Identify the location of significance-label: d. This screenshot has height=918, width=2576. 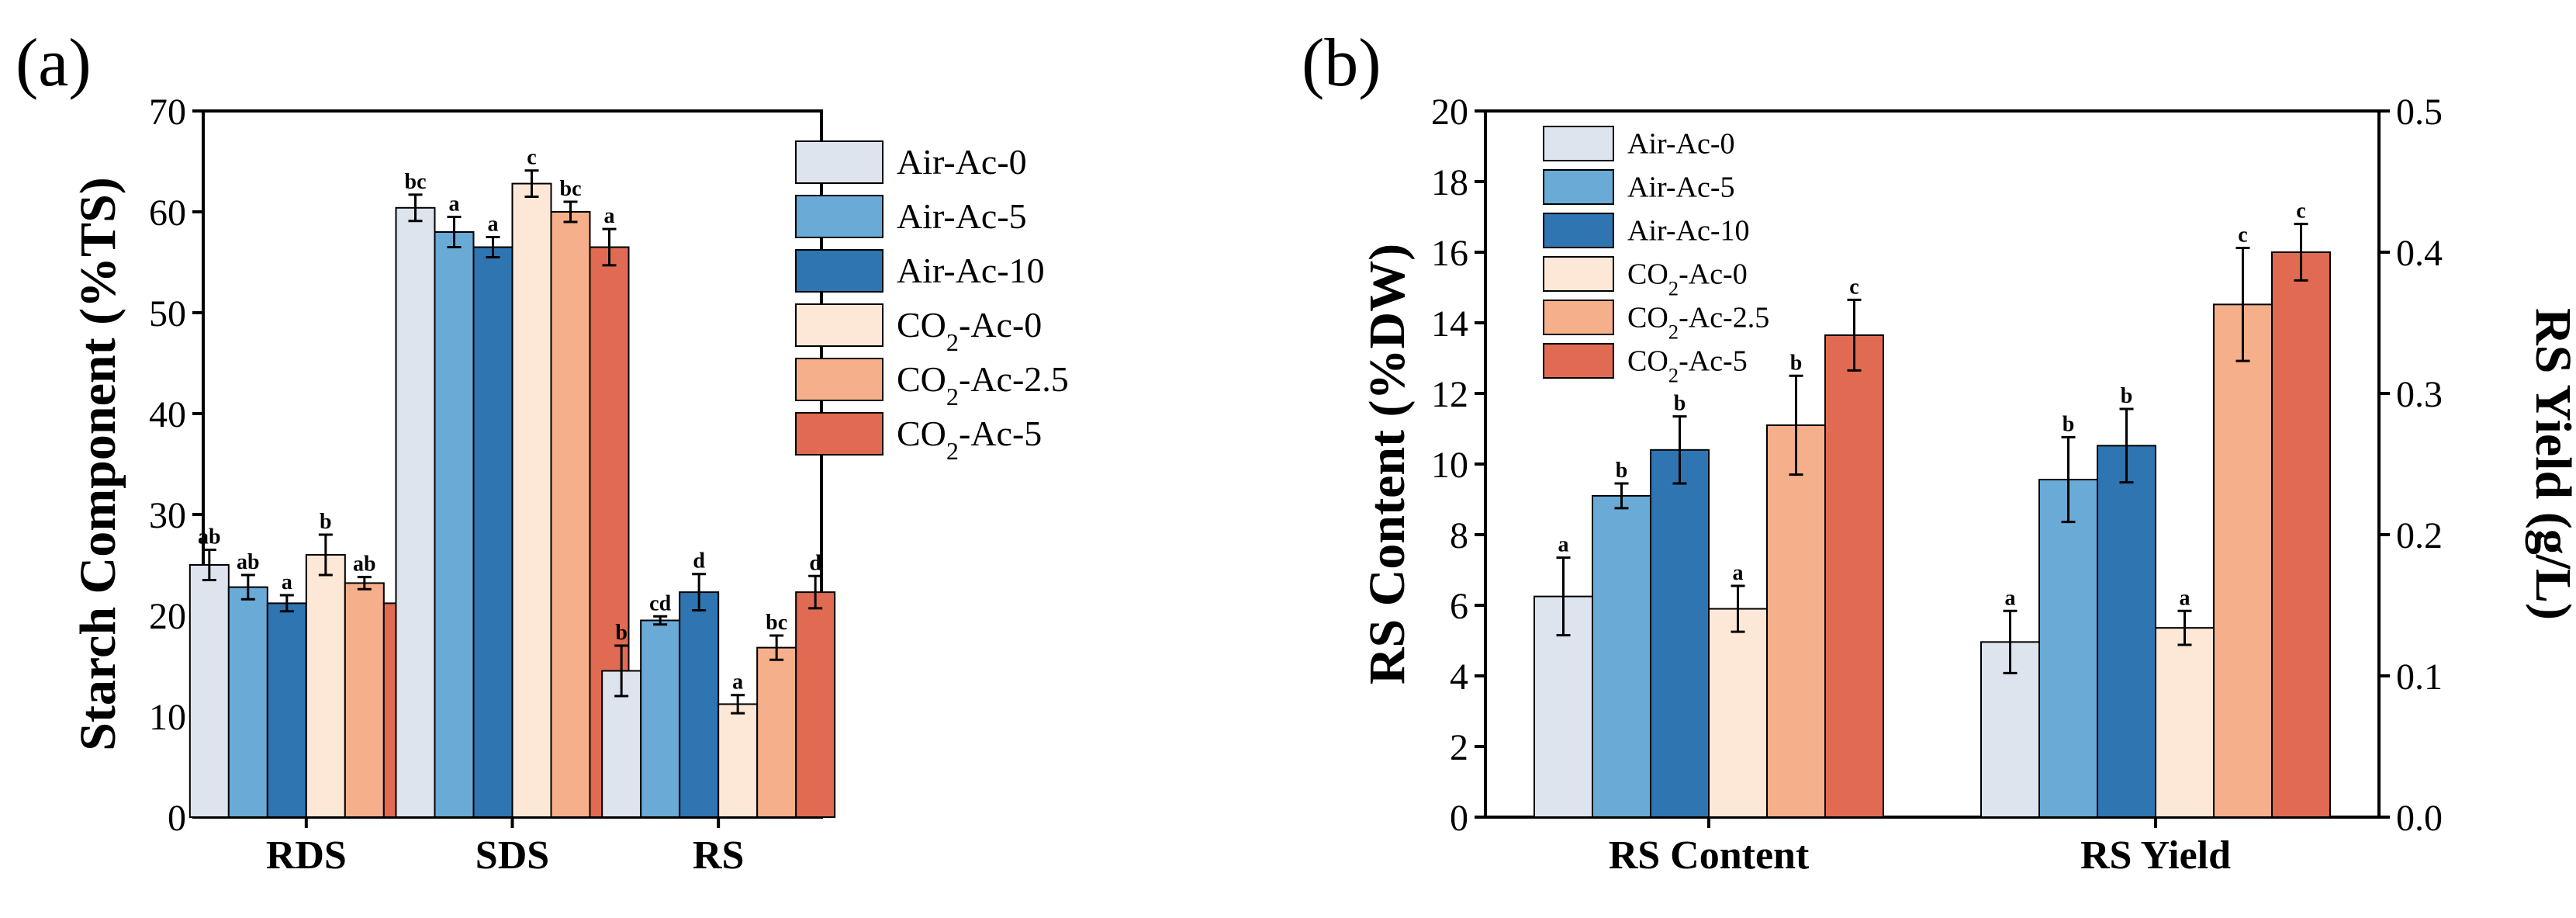
(699, 561).